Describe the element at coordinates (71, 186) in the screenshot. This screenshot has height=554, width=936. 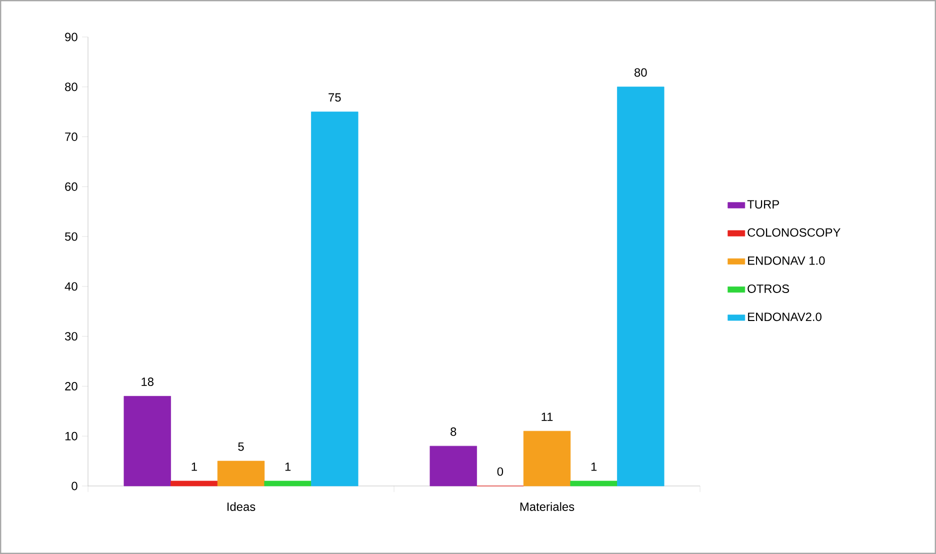
I see `y-tick-label: 60` at that location.